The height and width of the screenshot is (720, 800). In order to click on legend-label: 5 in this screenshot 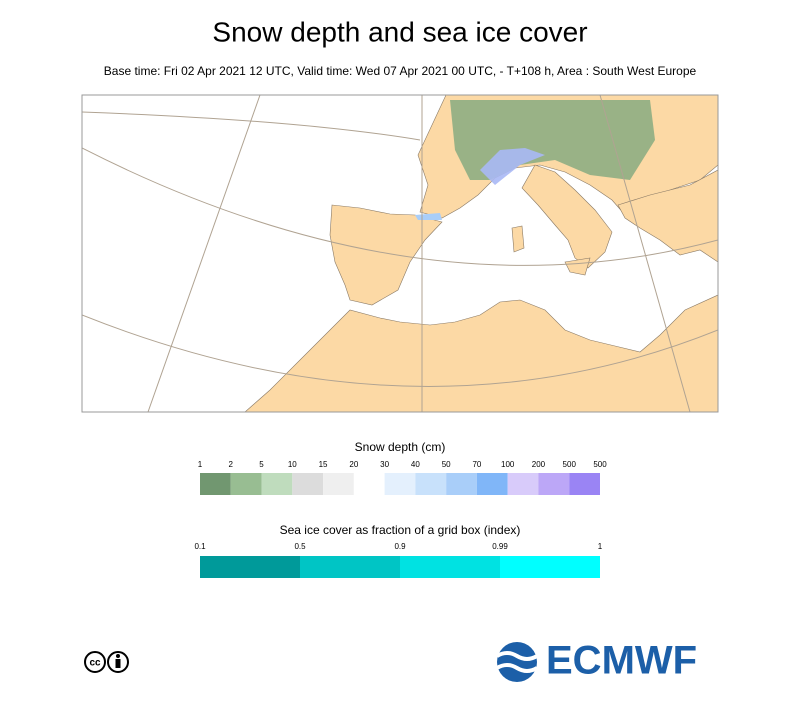, I will do `click(261, 464)`.